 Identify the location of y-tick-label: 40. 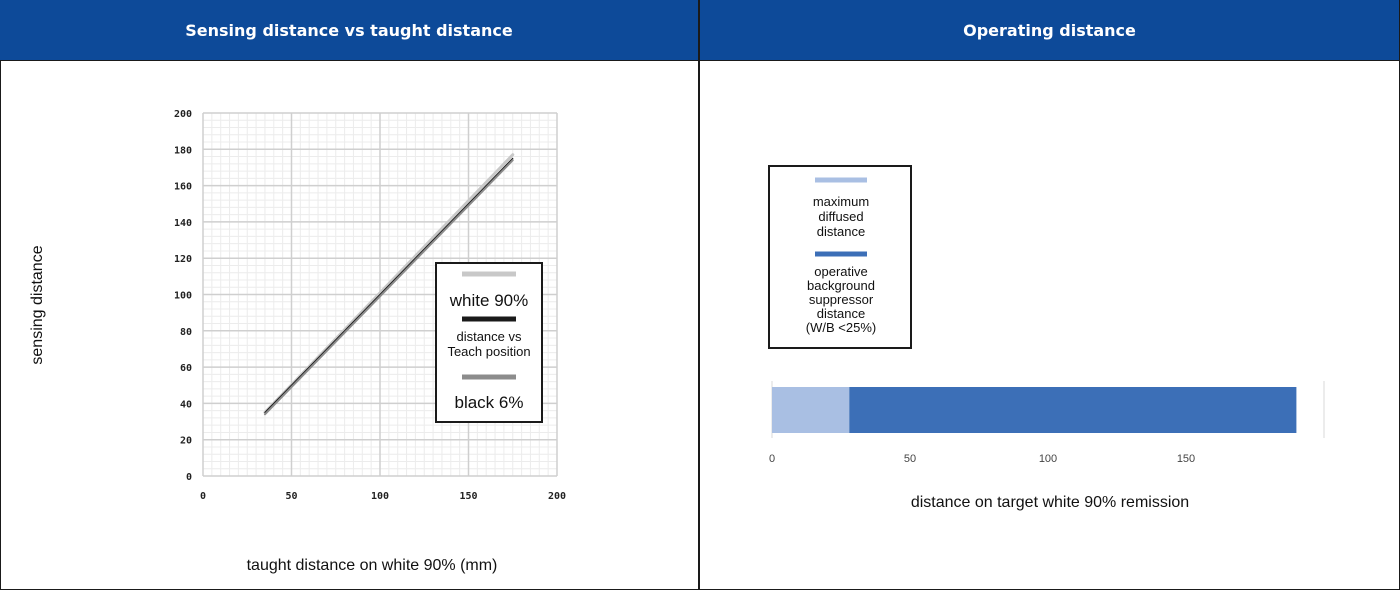
(186, 404).